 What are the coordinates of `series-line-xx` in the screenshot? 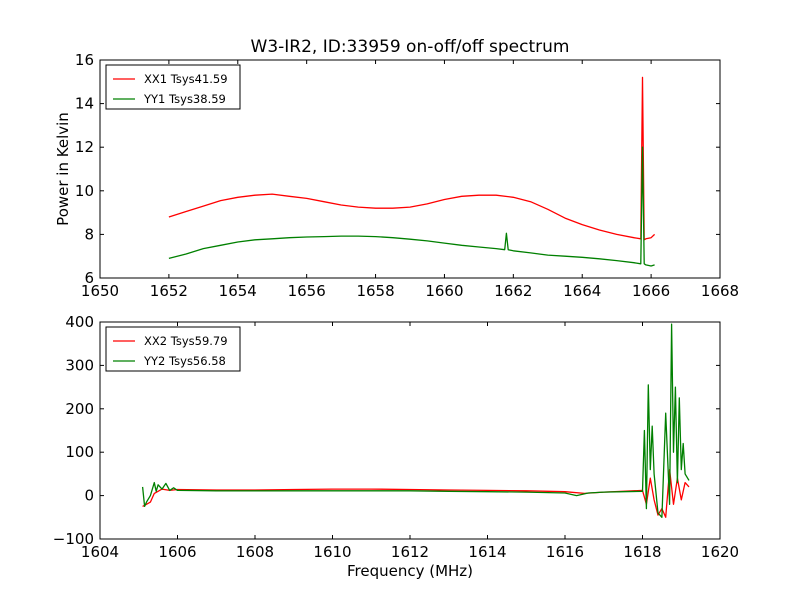 It's located at (416, 493).